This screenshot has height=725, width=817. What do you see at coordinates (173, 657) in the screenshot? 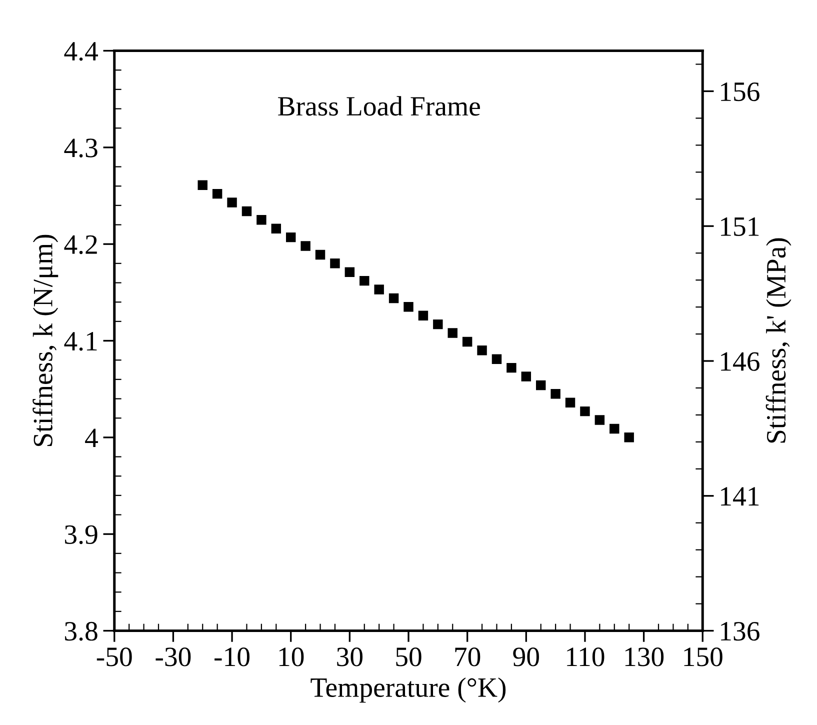
I see `x-tick-label: -30` at bounding box center [173, 657].